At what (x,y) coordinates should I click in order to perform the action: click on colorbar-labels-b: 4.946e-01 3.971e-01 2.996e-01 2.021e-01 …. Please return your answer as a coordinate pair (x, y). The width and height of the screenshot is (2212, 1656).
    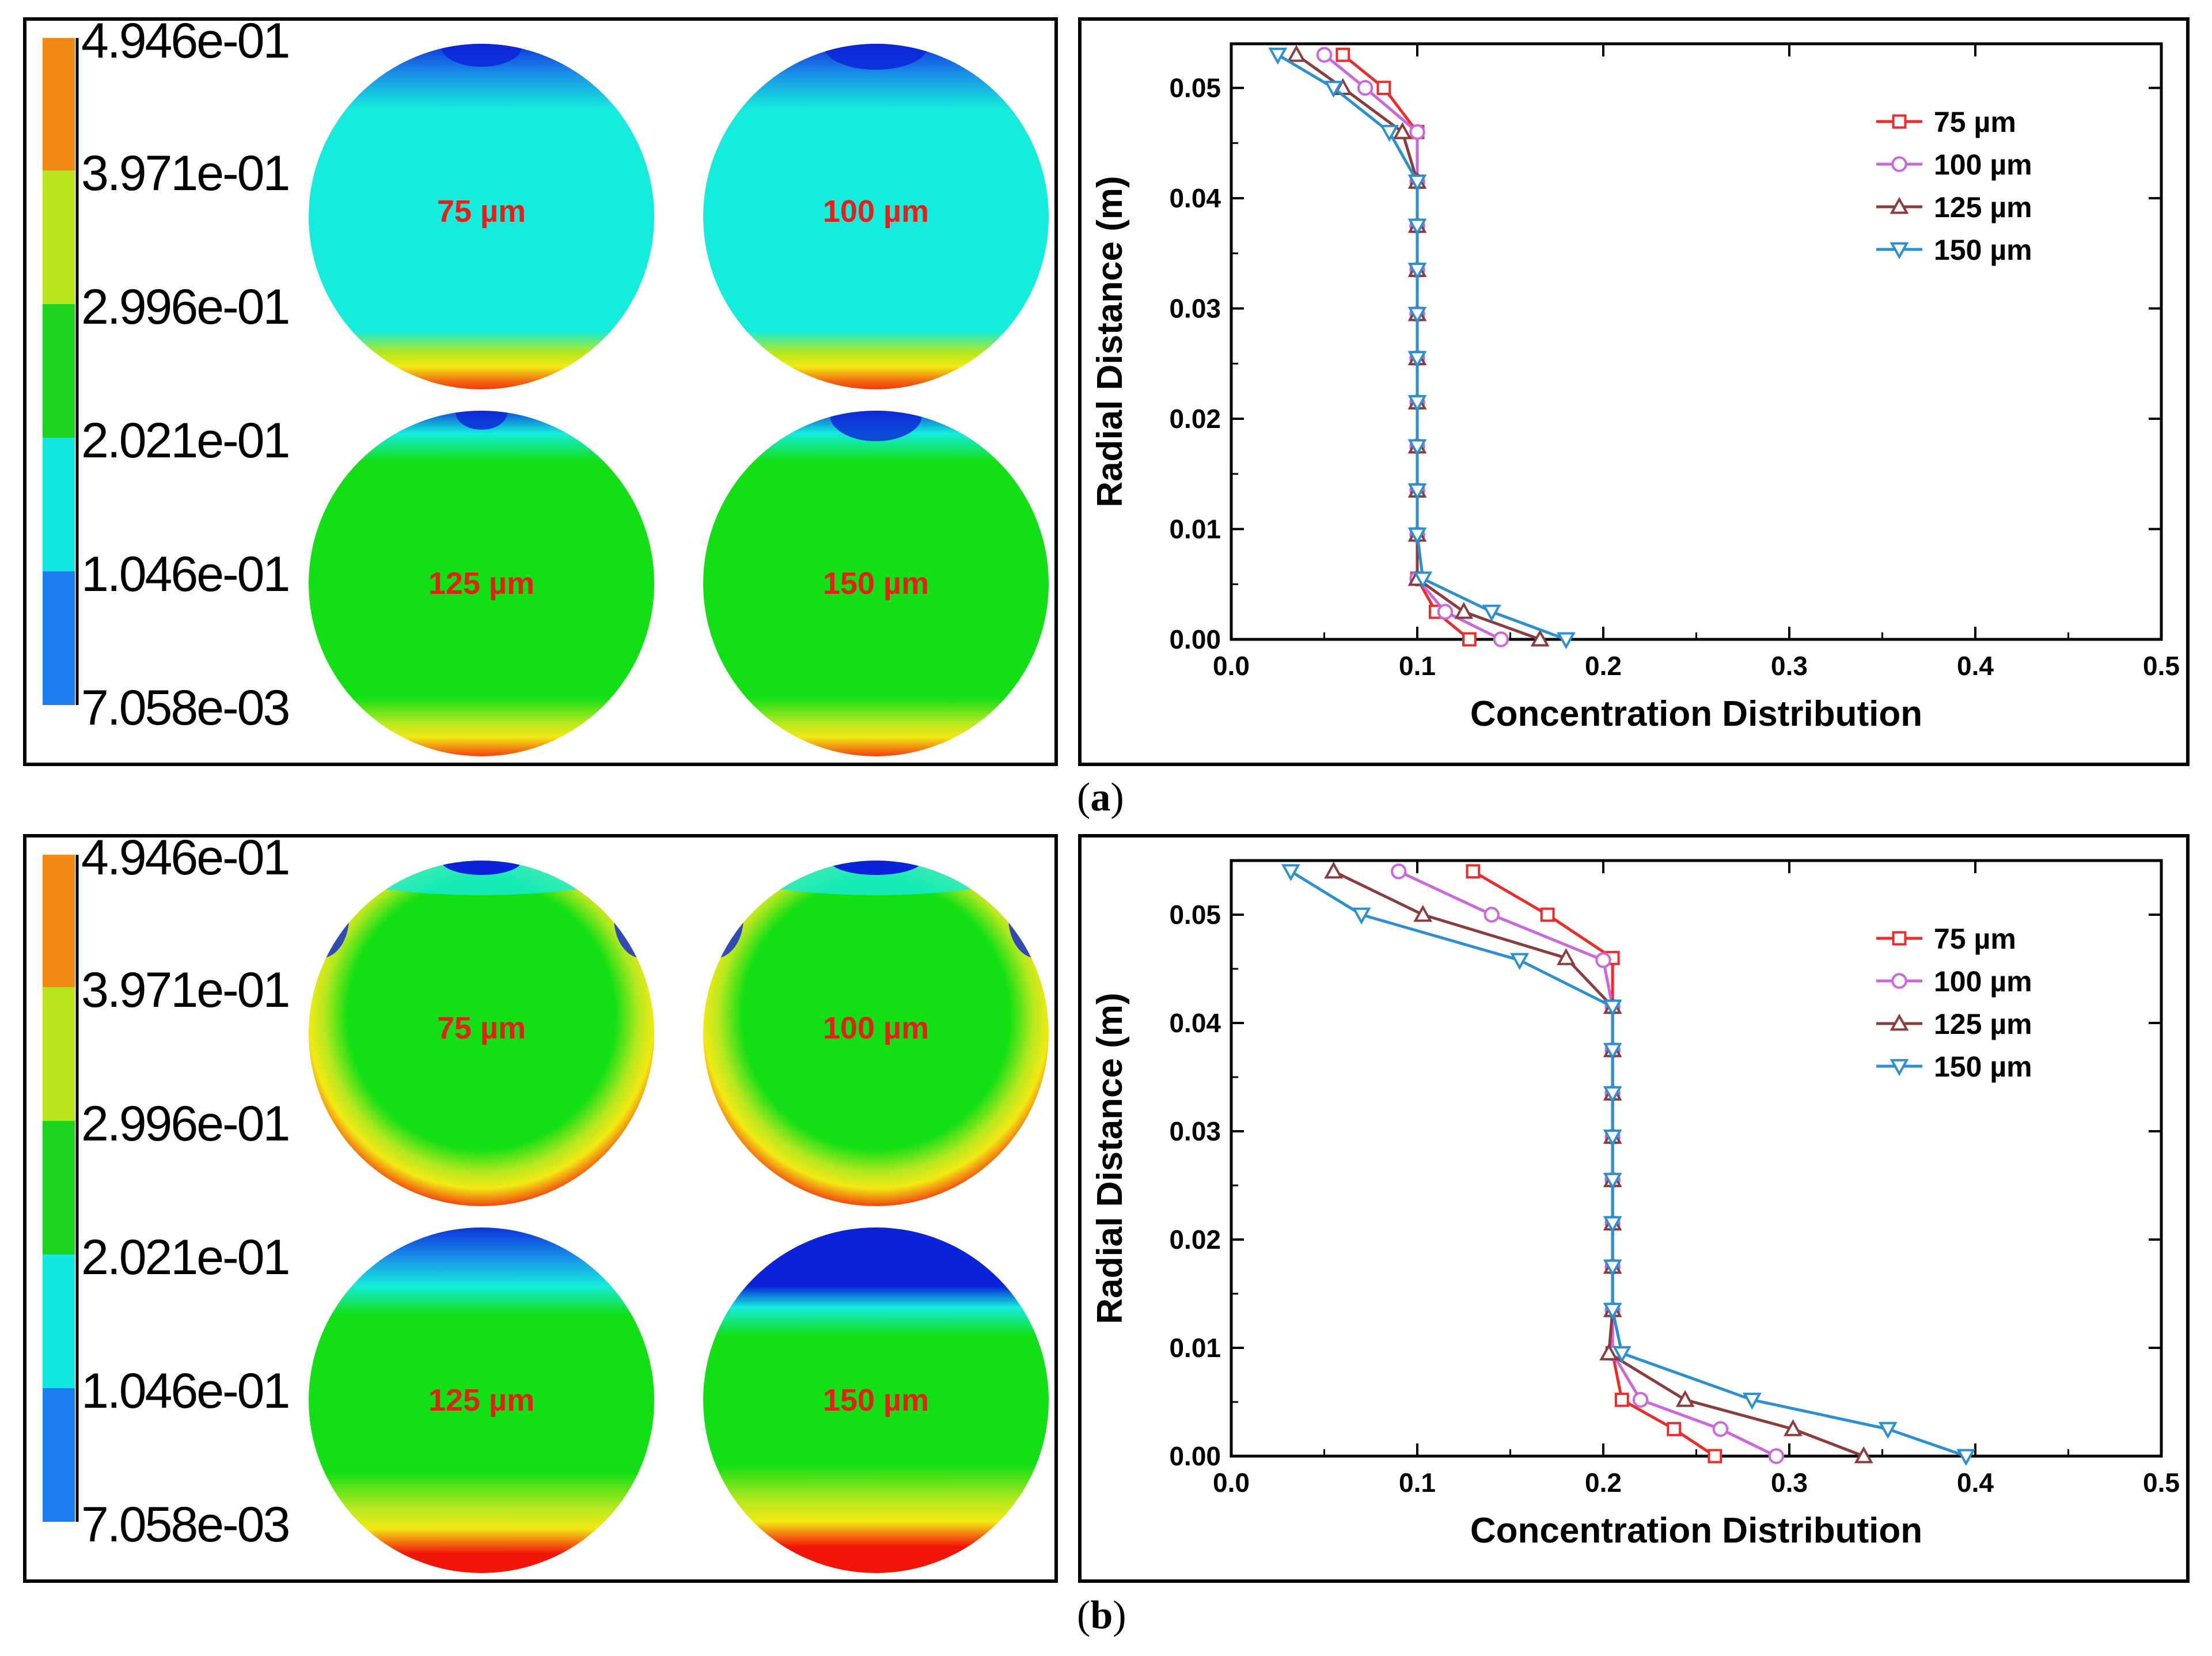
    Looking at the image, I should click on (197, 1206).